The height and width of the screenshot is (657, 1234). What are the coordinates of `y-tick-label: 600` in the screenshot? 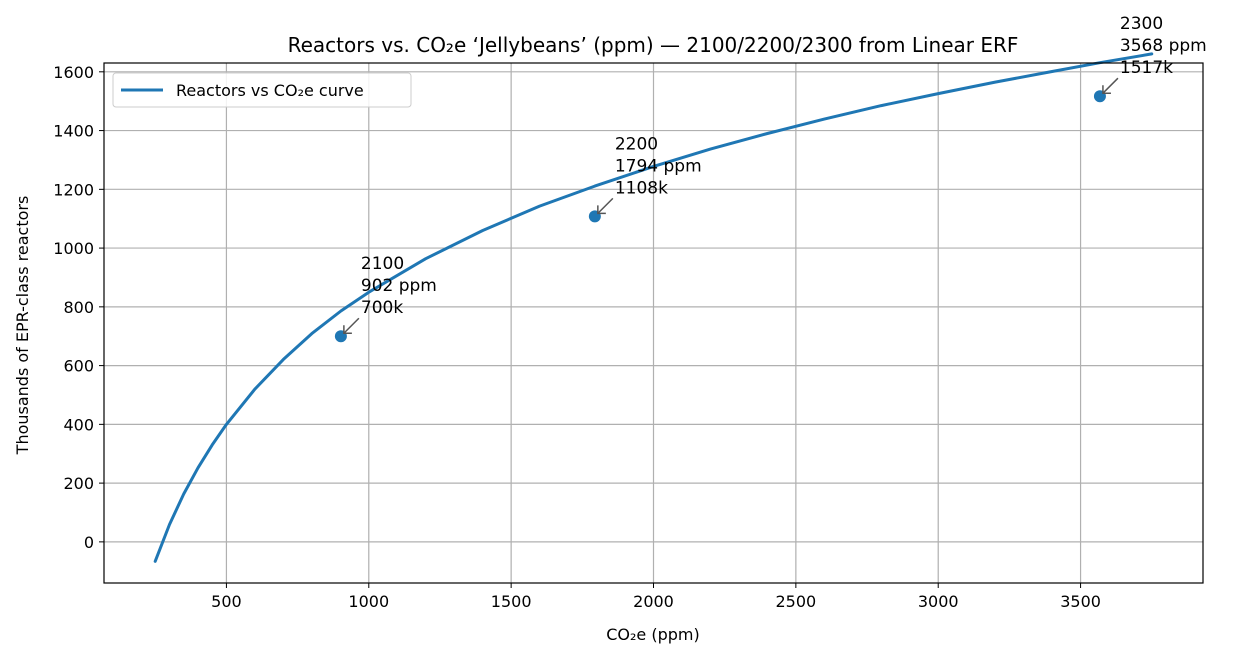 It's located at (78, 366).